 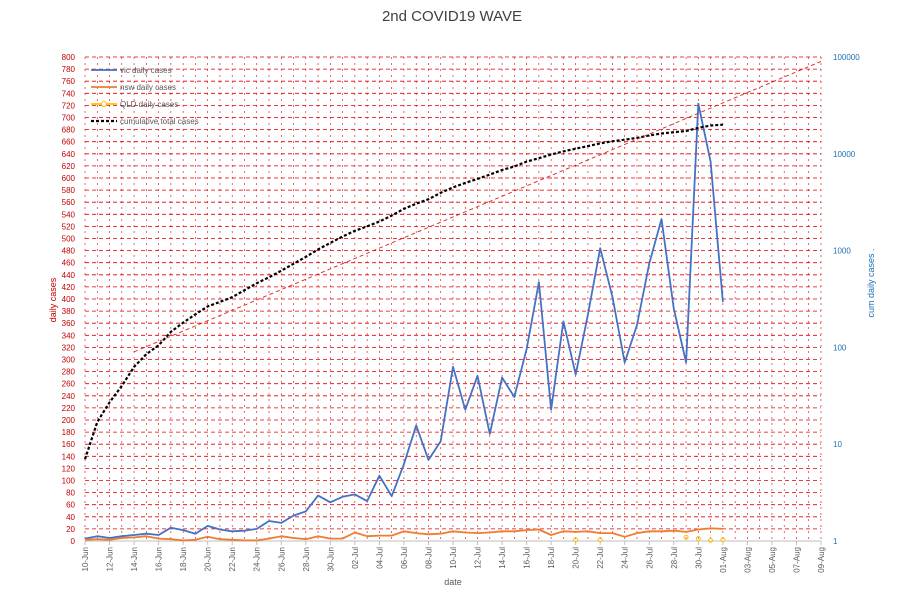 What do you see at coordinates (821, 560) in the screenshot?
I see `x-tick-label: 09-Aug` at bounding box center [821, 560].